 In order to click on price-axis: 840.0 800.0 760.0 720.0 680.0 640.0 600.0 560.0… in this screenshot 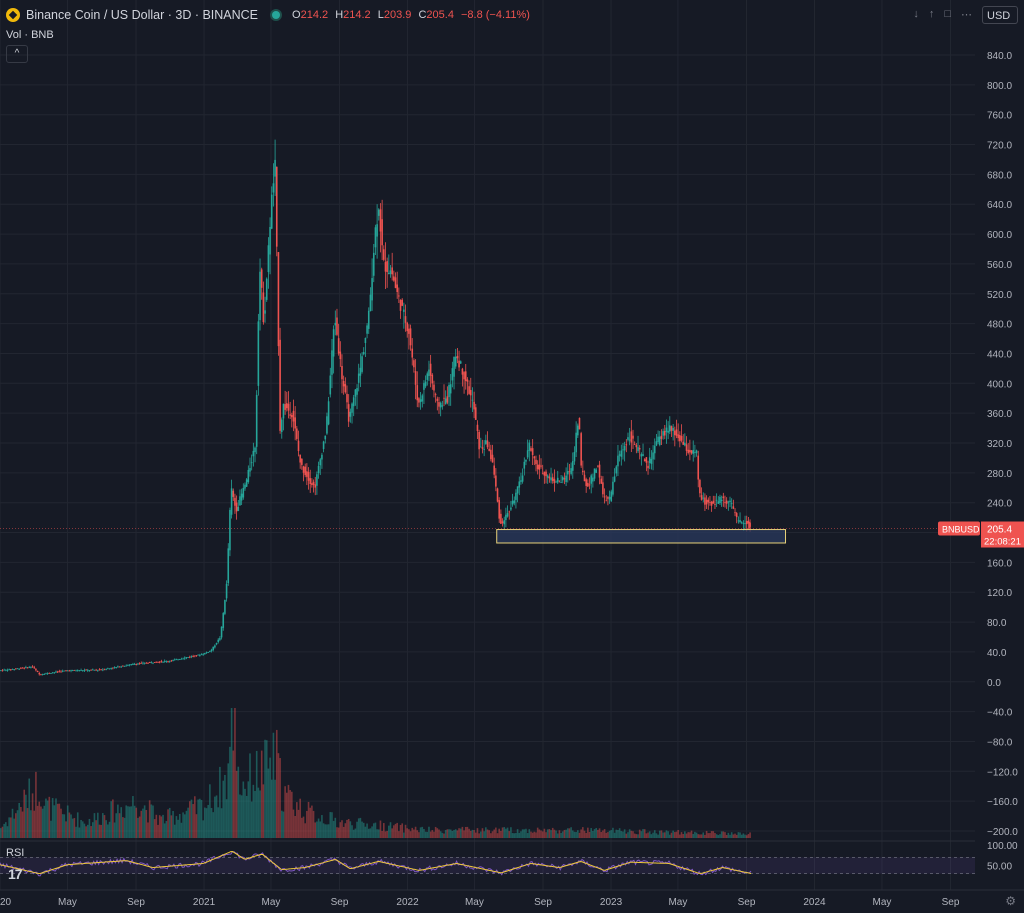, I will do `click(1000, 456)`.